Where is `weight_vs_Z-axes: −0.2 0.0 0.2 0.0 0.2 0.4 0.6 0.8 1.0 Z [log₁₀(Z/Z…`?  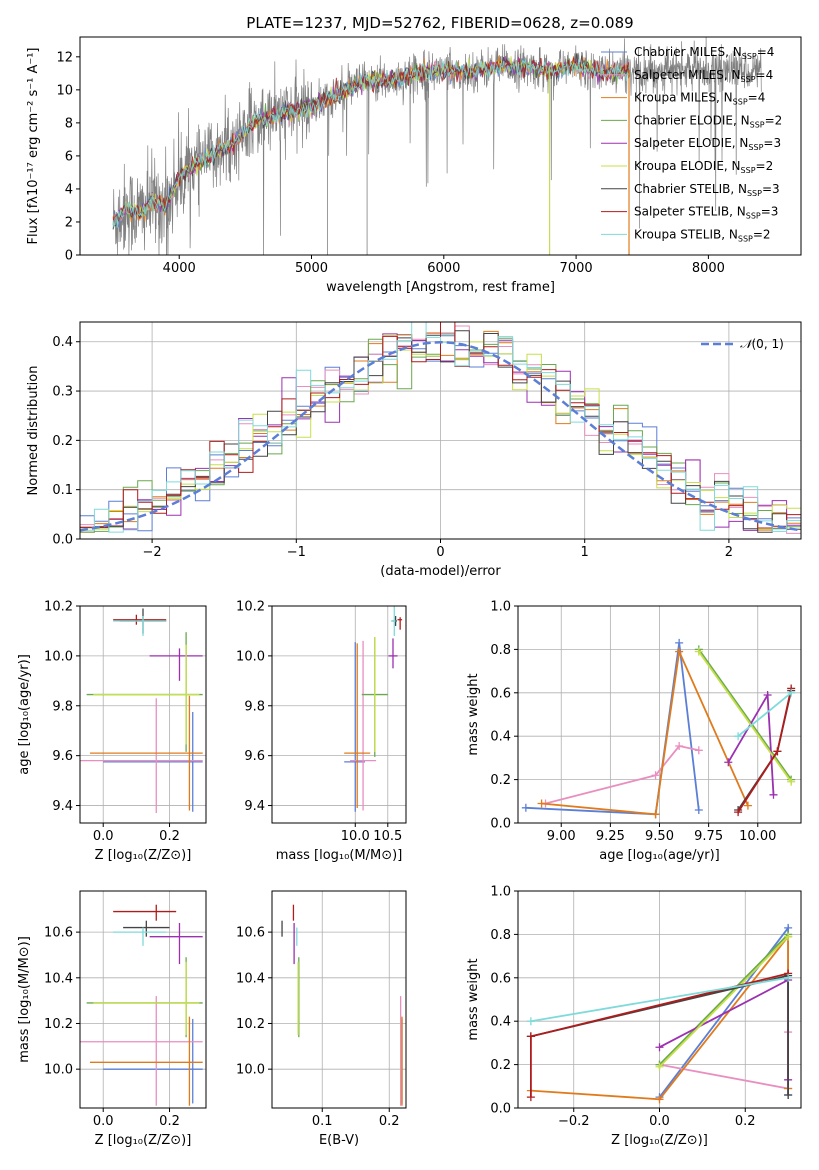
weight_vs_Z-axes: −0.2 0.0 0.2 0.0 0.2 0.4 0.6 0.8 1.0 Z [log₁₀(Z/Z… is located at coordinates (634, 1016).